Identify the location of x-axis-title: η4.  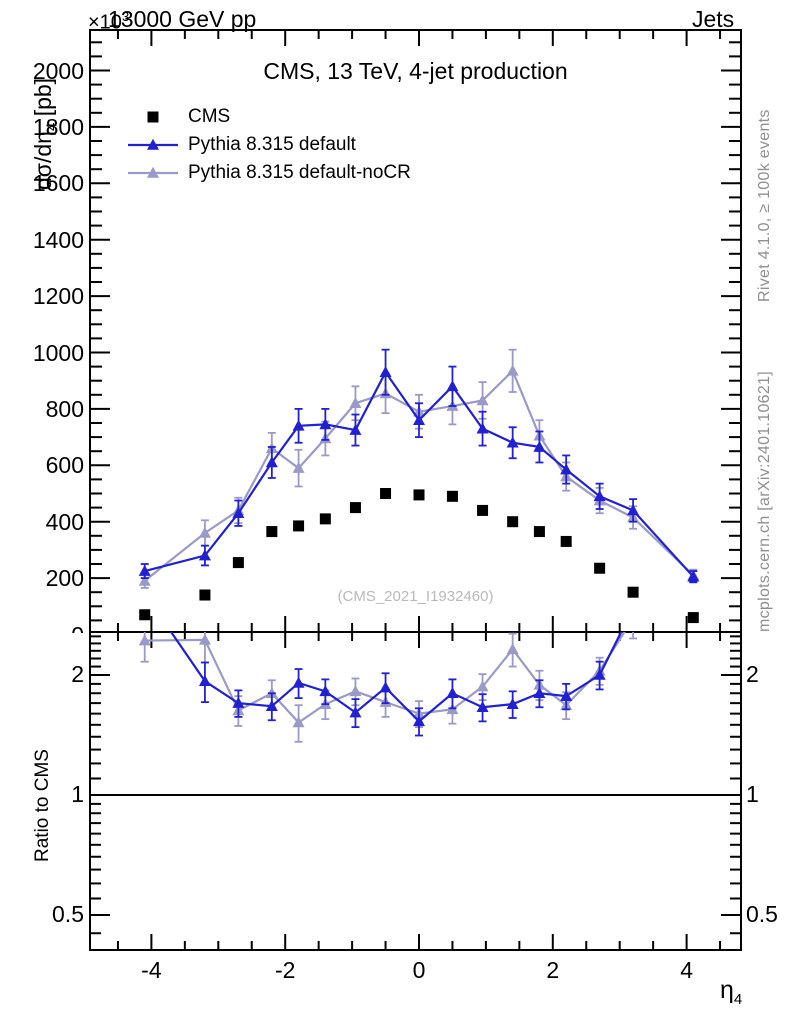
(731, 992).